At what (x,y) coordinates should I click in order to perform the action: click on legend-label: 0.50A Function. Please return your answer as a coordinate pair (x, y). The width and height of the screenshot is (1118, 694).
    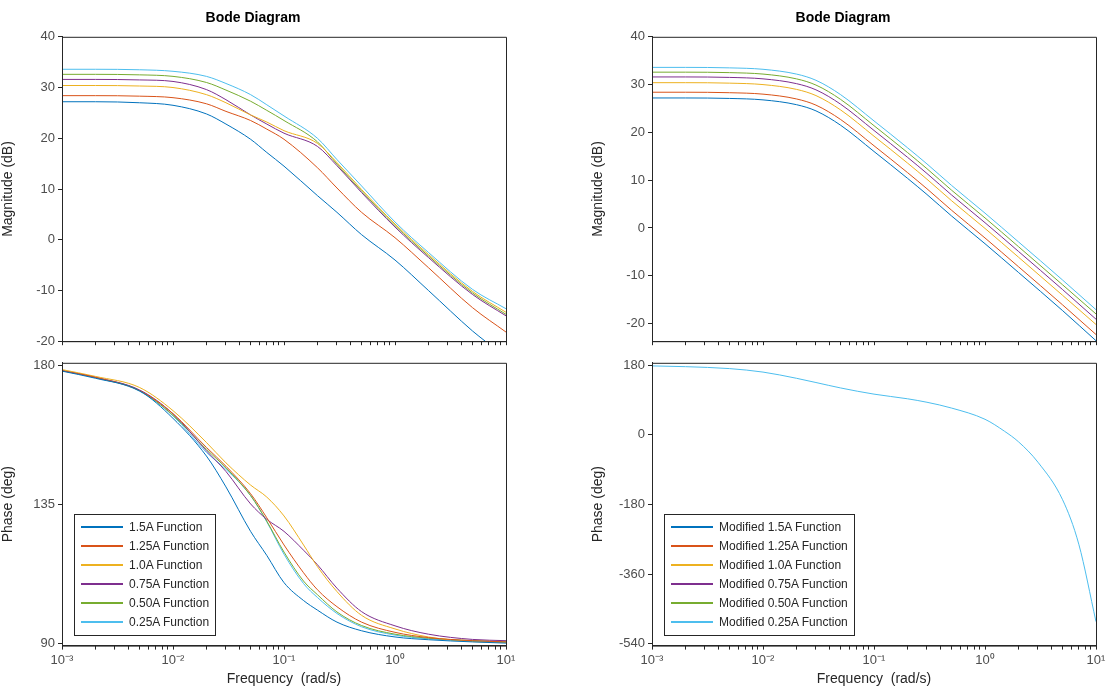
    Looking at the image, I should click on (169, 603).